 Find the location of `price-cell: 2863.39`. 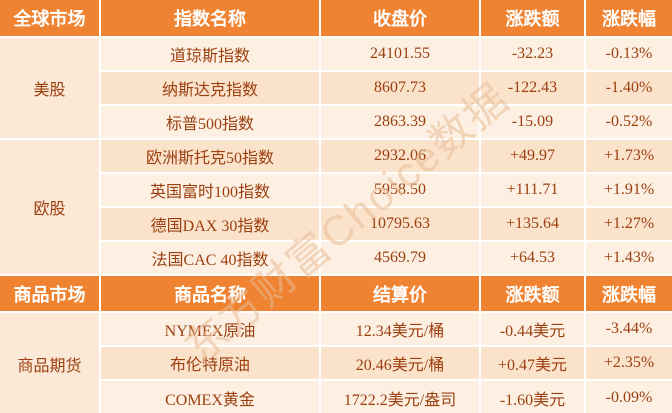

price-cell: 2863.39 is located at coordinates (400, 122).